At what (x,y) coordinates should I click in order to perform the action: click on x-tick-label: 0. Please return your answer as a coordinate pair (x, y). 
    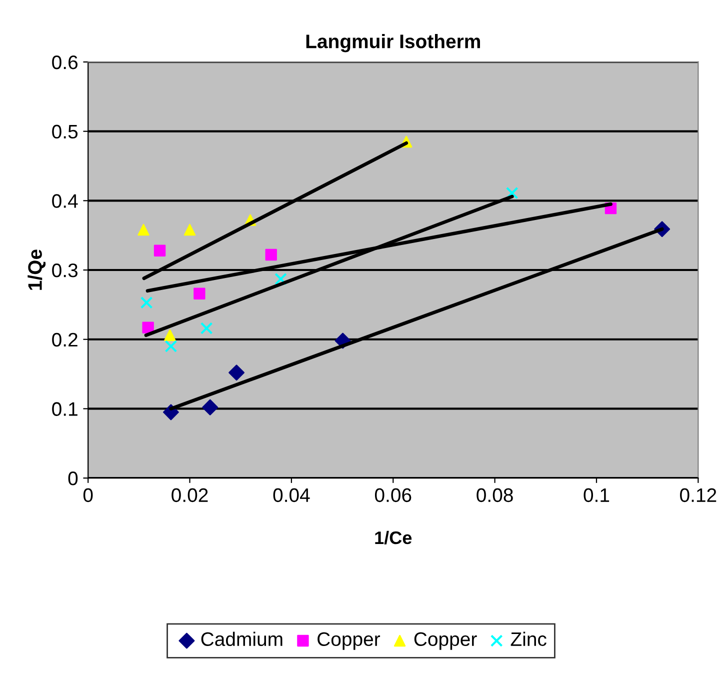
    Looking at the image, I should click on (88, 495).